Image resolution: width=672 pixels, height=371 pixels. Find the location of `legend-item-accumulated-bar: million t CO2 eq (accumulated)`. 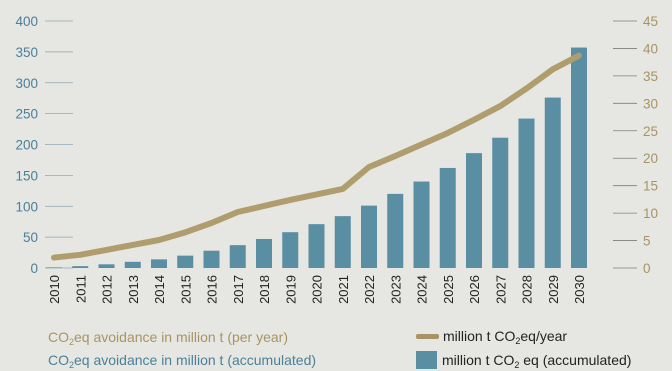

legend-item-accumulated-bar: million t CO2 eq (accumulated) is located at coordinates (524, 360).